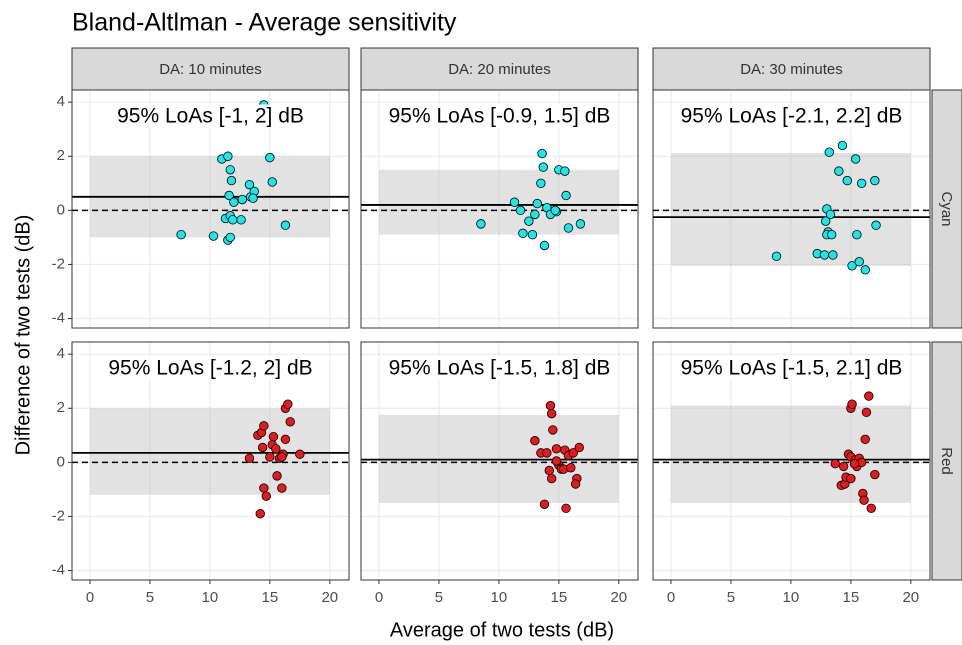 This screenshot has height=645, width=962. What do you see at coordinates (502, 630) in the screenshot?
I see `x-axis-label: Average of two tests (dB)` at bounding box center [502, 630].